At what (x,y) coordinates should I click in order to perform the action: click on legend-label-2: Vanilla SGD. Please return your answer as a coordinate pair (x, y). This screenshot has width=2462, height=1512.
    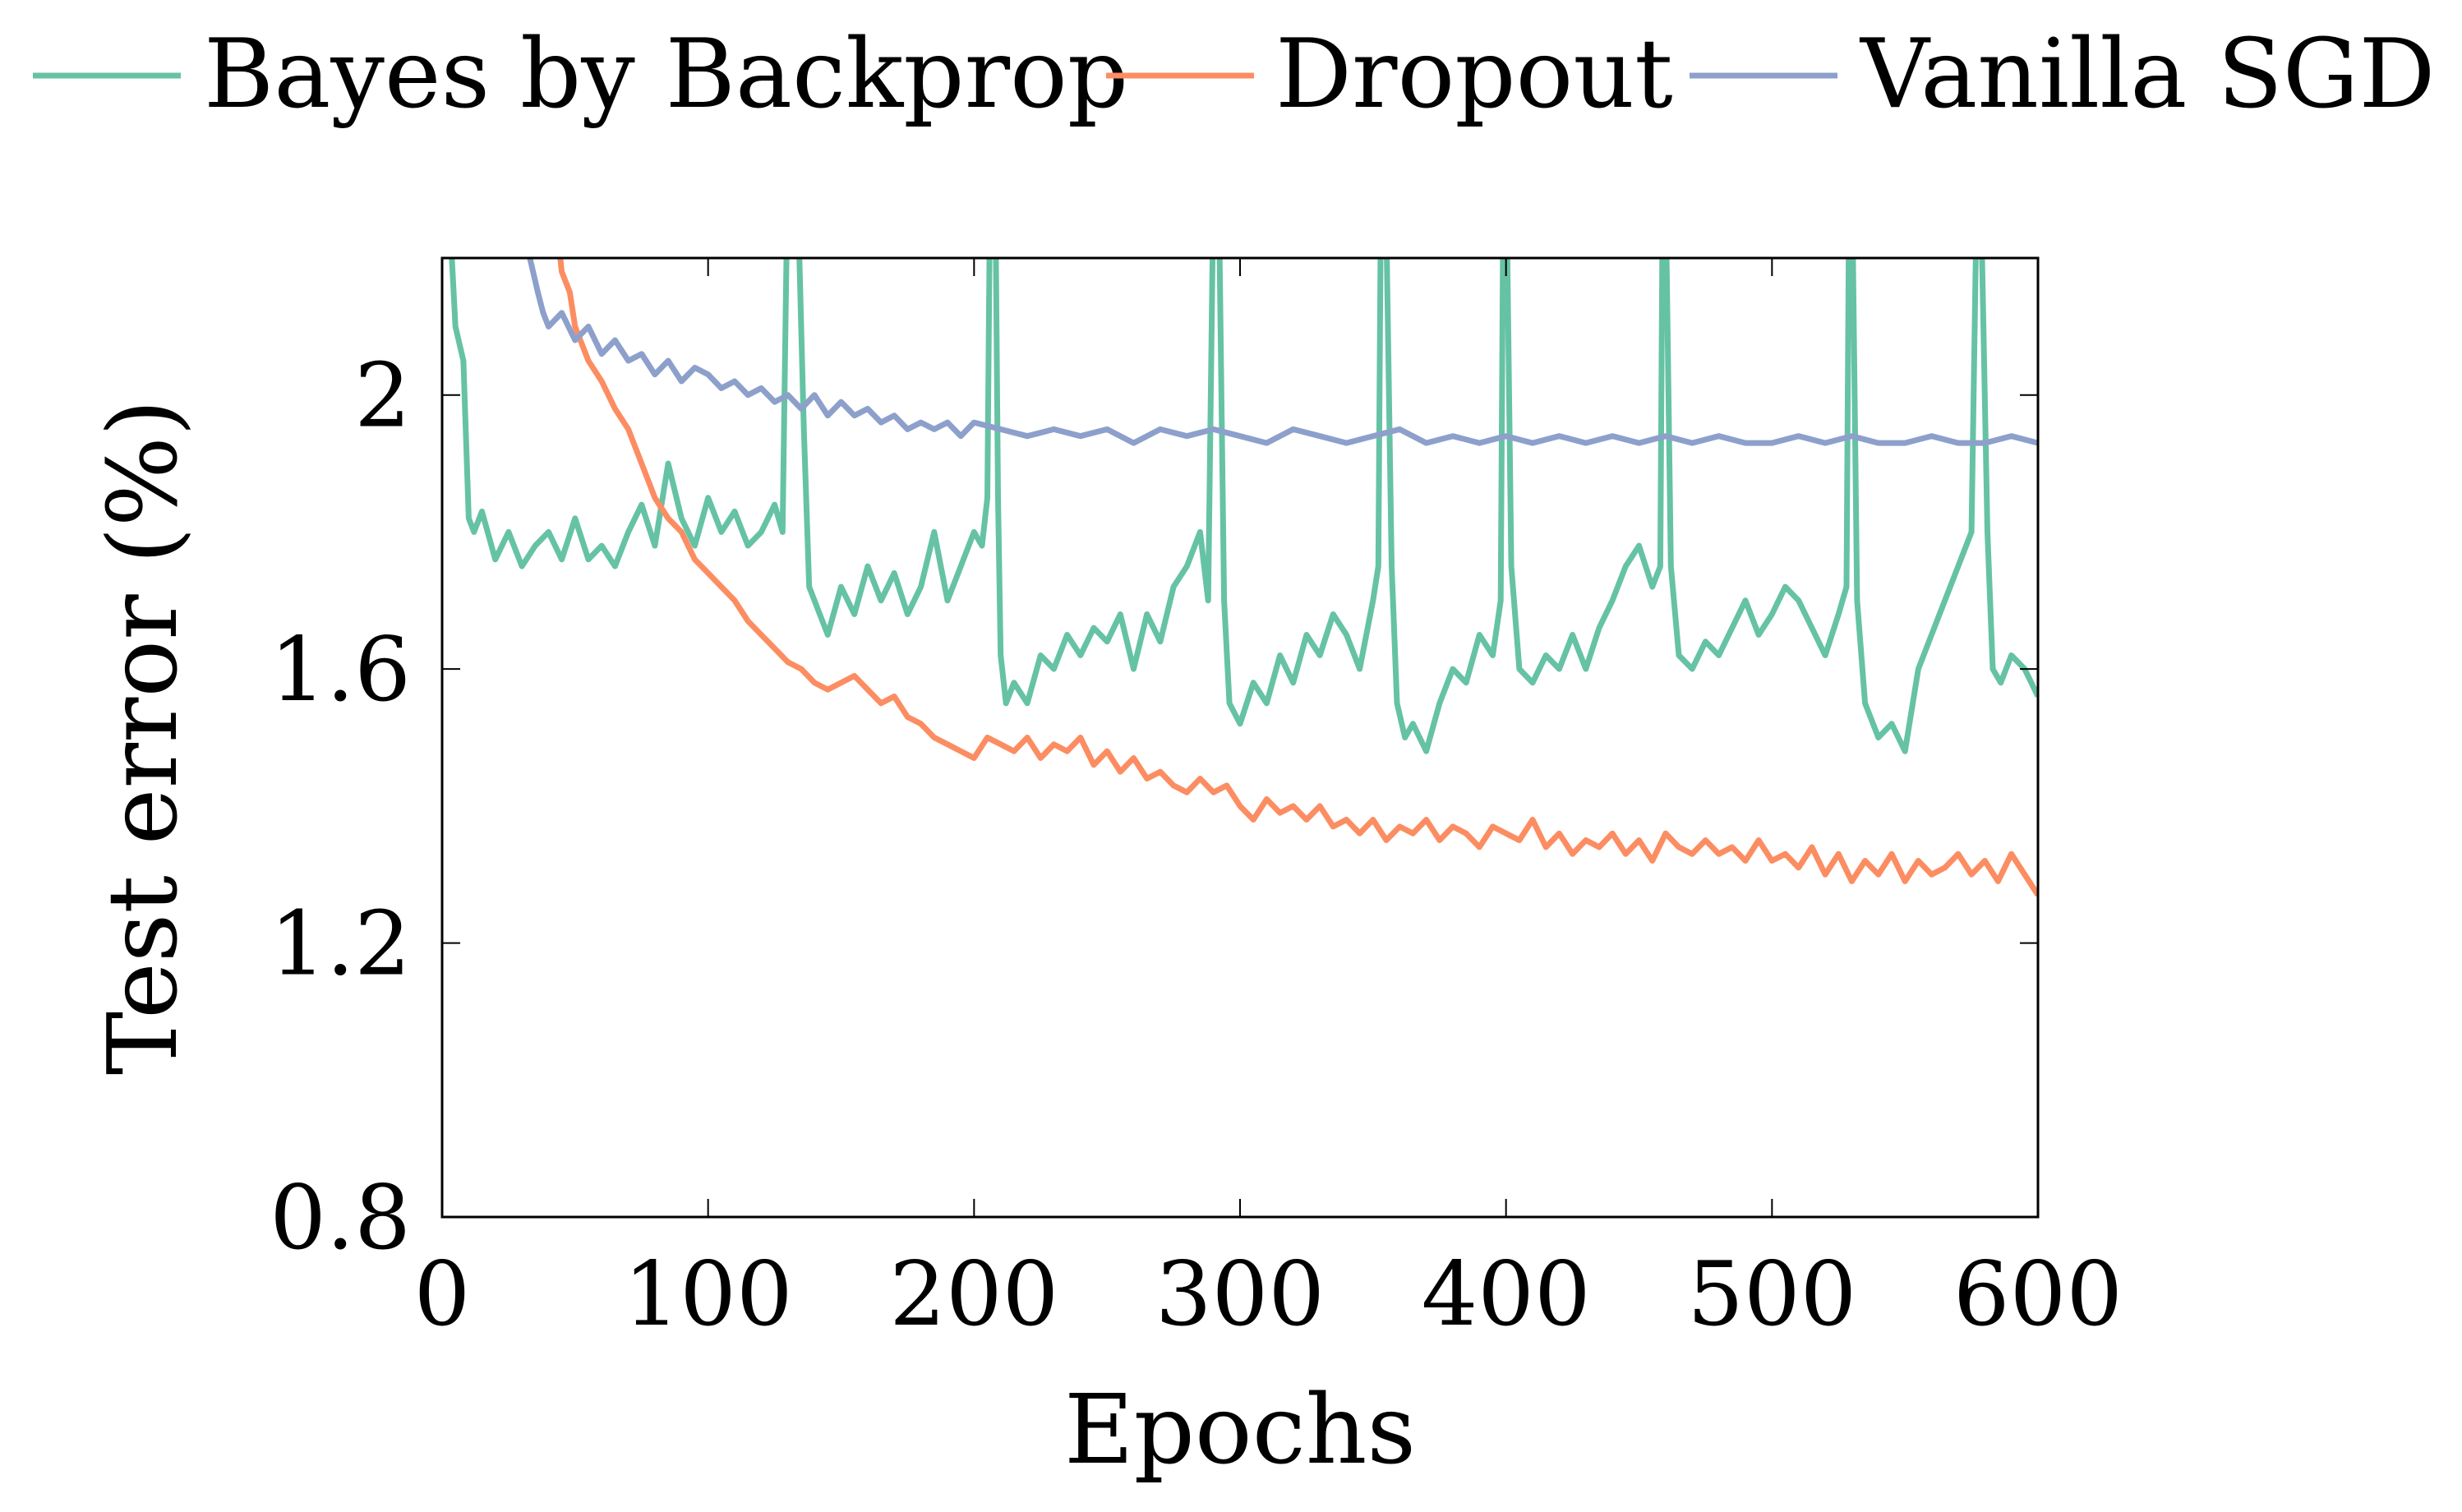
    Looking at the image, I should click on (2147, 74).